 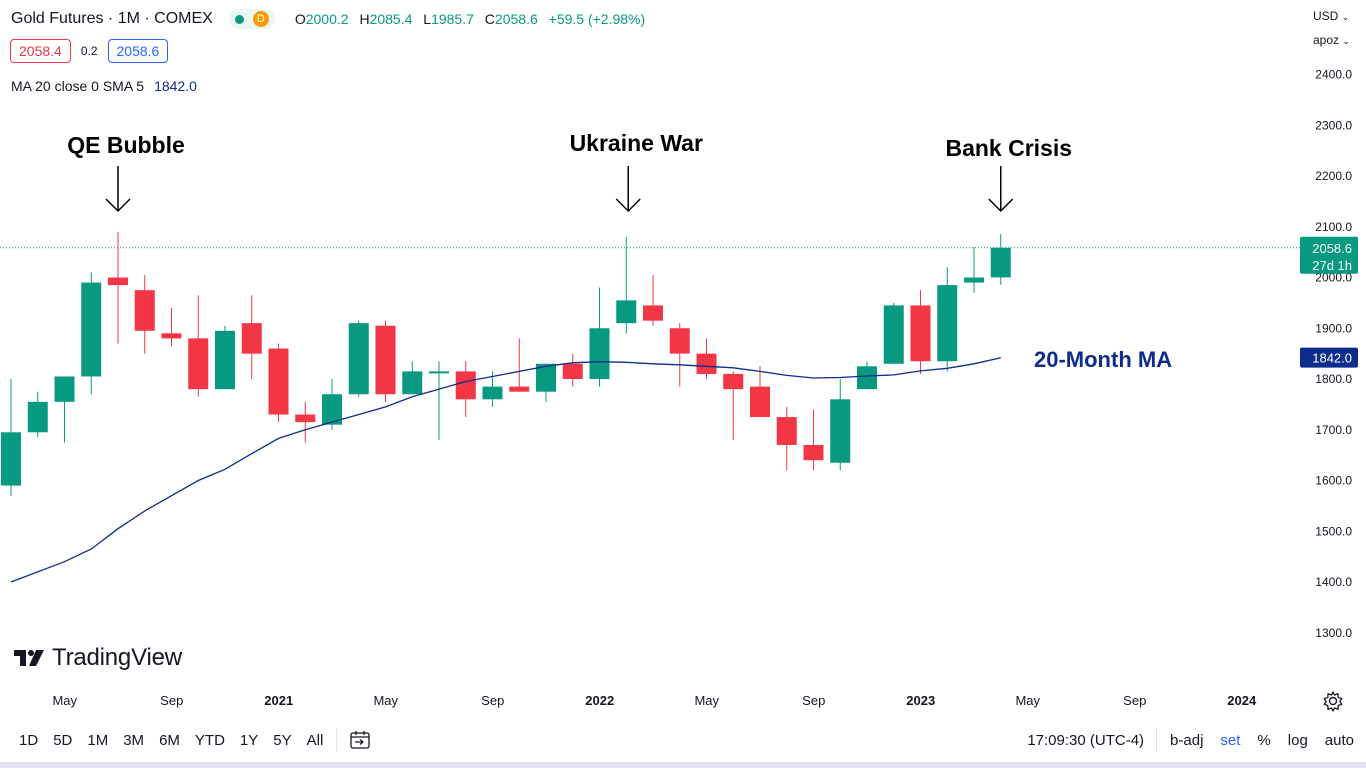 What do you see at coordinates (112, 18) in the screenshot?
I see `symbol-title: Gold Futures · 1M · COMEX` at bounding box center [112, 18].